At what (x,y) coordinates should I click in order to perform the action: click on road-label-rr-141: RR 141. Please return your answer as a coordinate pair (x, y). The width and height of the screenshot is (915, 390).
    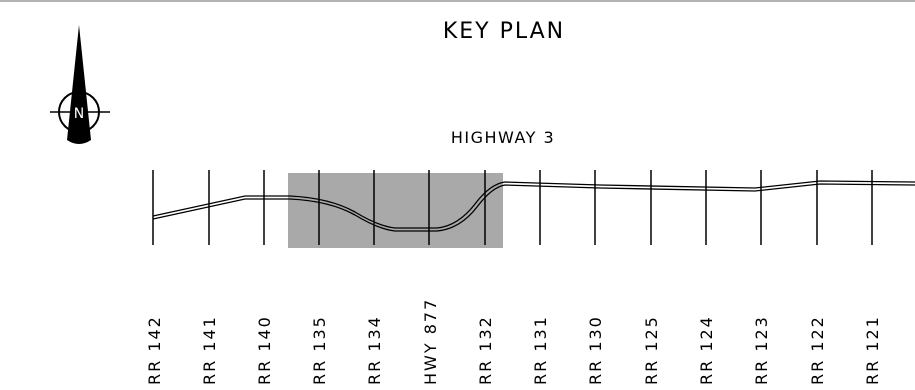
    Looking at the image, I should click on (209, 350).